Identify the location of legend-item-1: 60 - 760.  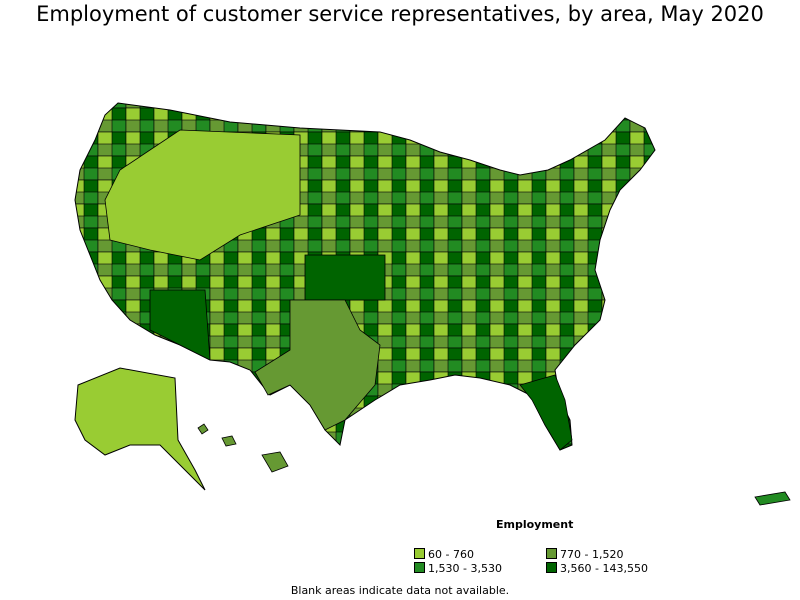
(444, 554).